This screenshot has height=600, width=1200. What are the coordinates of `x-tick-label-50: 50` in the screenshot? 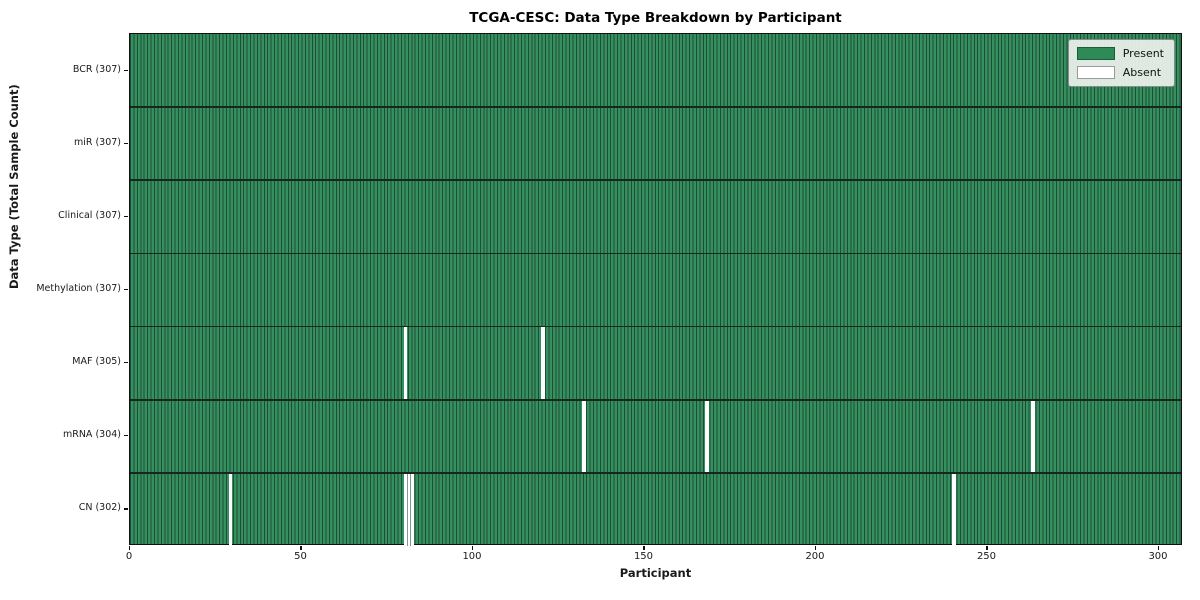 It's located at (300, 556).